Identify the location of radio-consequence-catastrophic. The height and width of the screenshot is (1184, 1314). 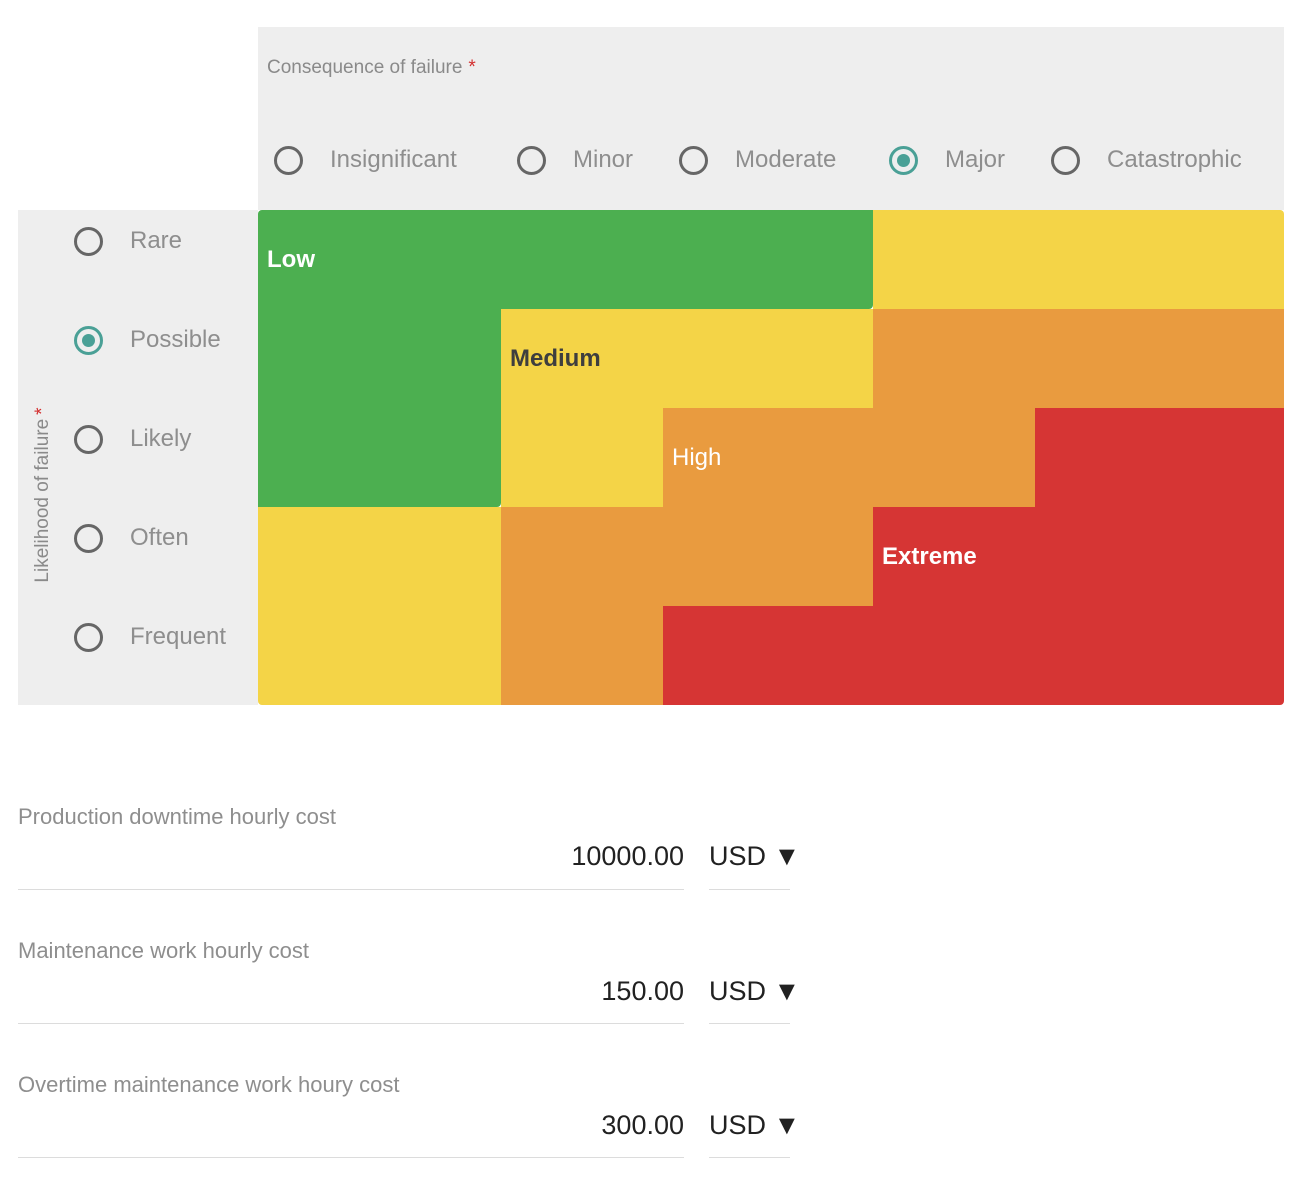
(1065, 160).